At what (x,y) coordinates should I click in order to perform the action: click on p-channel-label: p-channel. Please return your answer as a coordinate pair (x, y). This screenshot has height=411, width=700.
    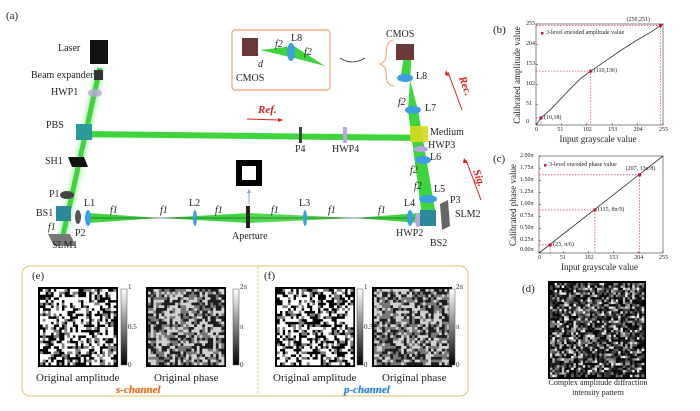
    Looking at the image, I should click on (367, 390).